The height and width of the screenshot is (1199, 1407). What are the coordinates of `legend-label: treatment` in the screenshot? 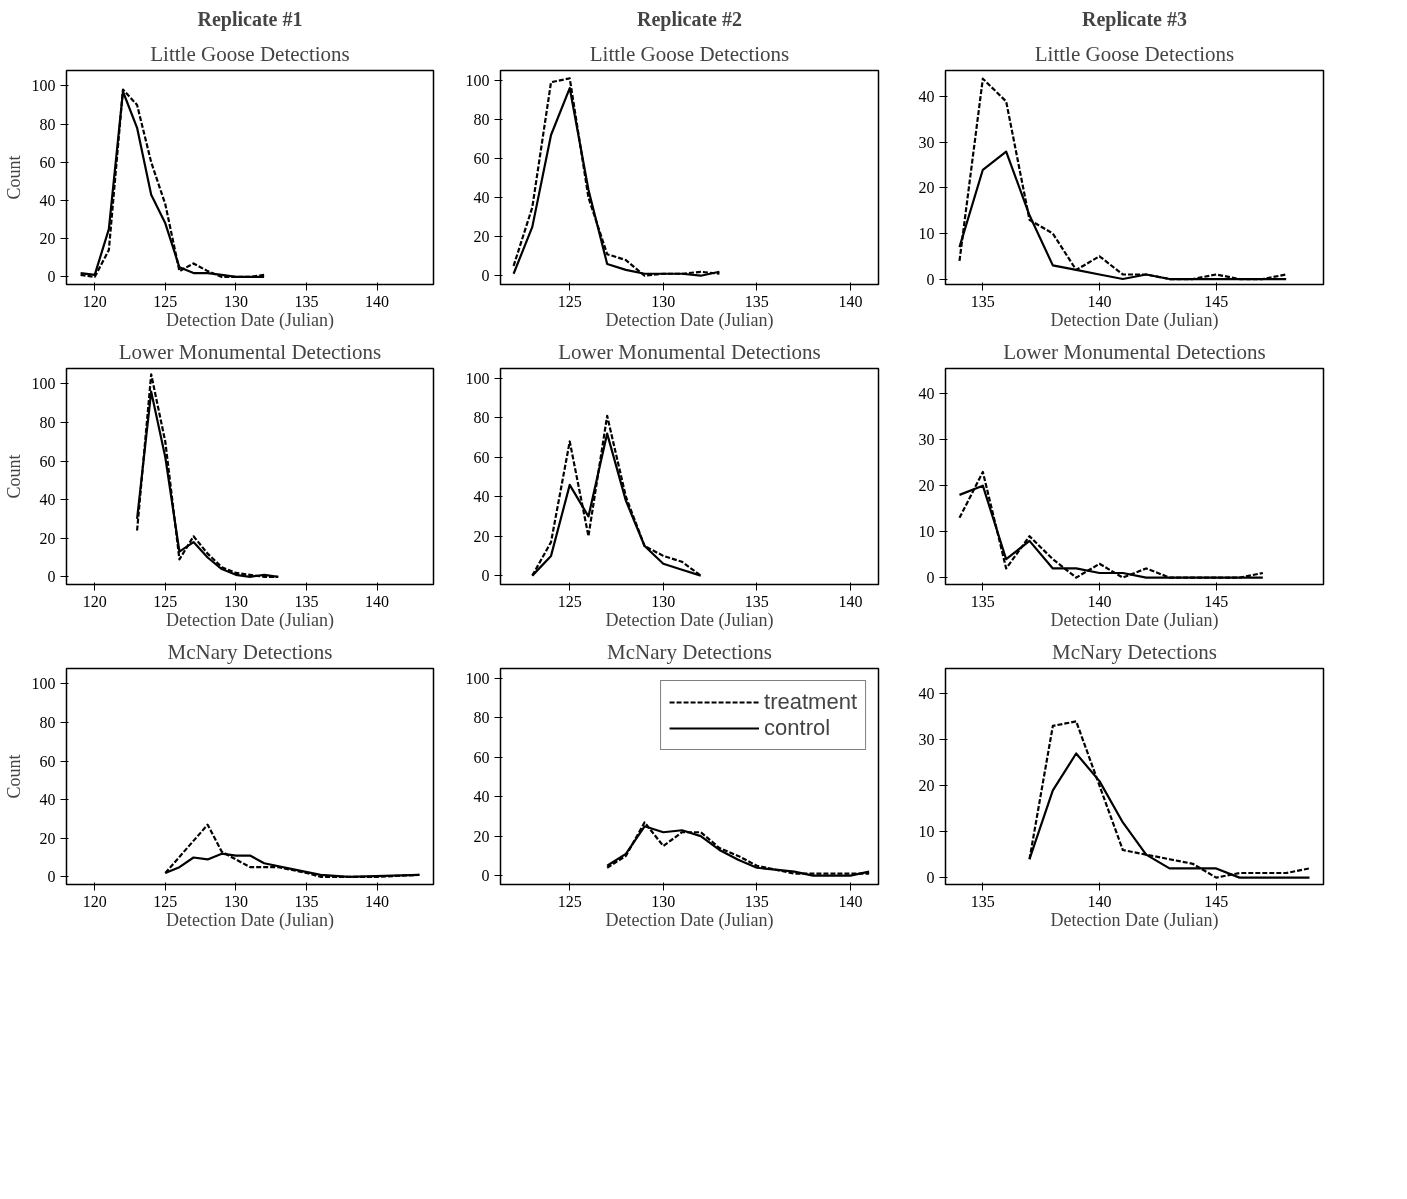 It's located at (810, 702).